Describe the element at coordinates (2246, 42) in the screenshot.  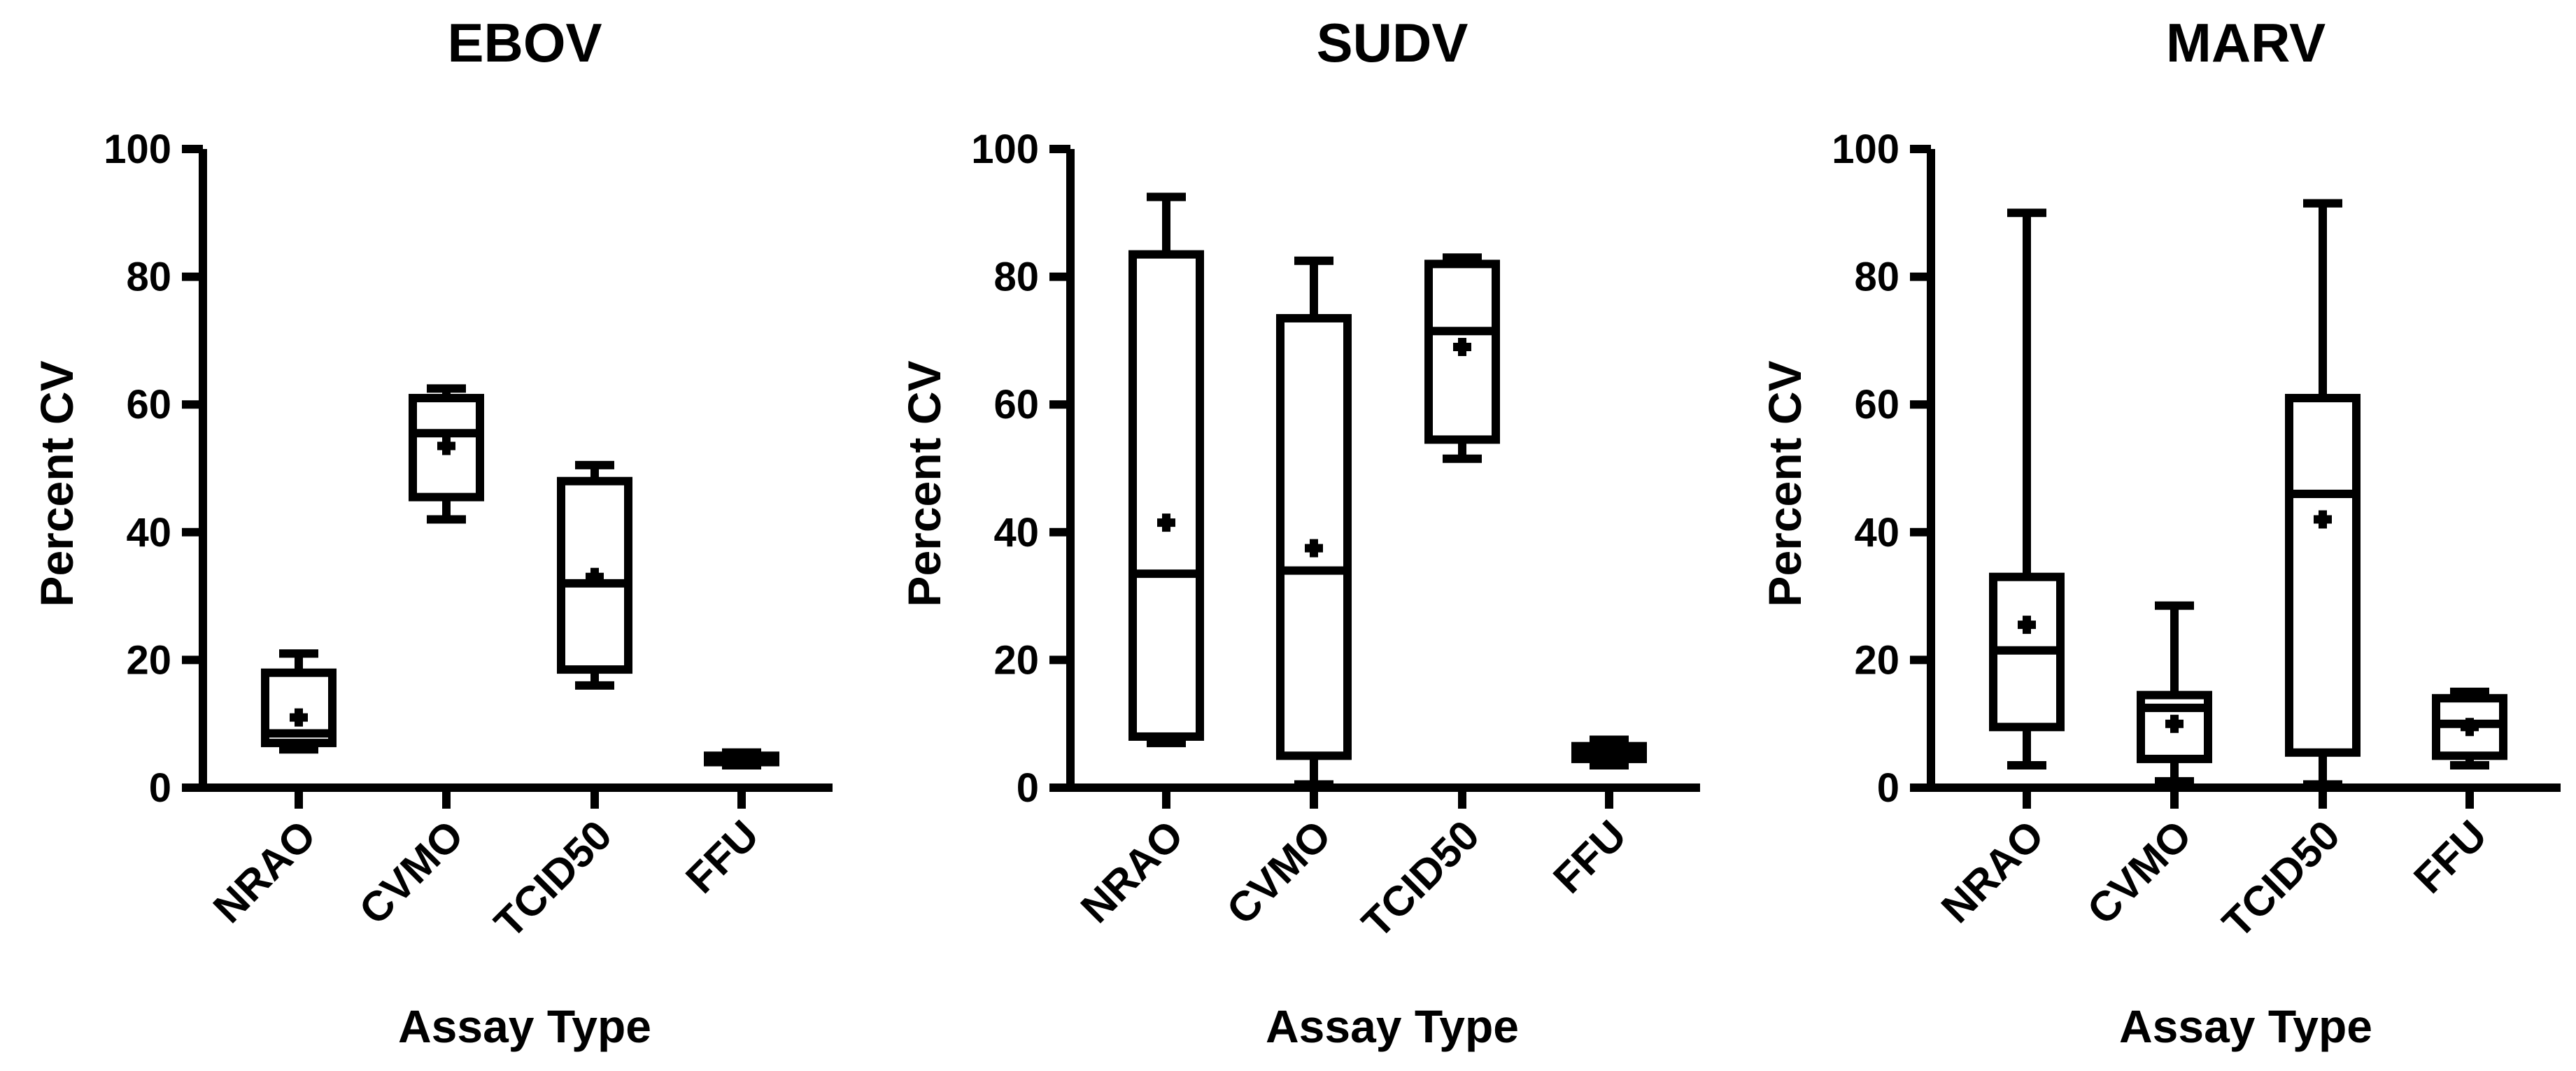
I see `chart-title: MARV` at that location.